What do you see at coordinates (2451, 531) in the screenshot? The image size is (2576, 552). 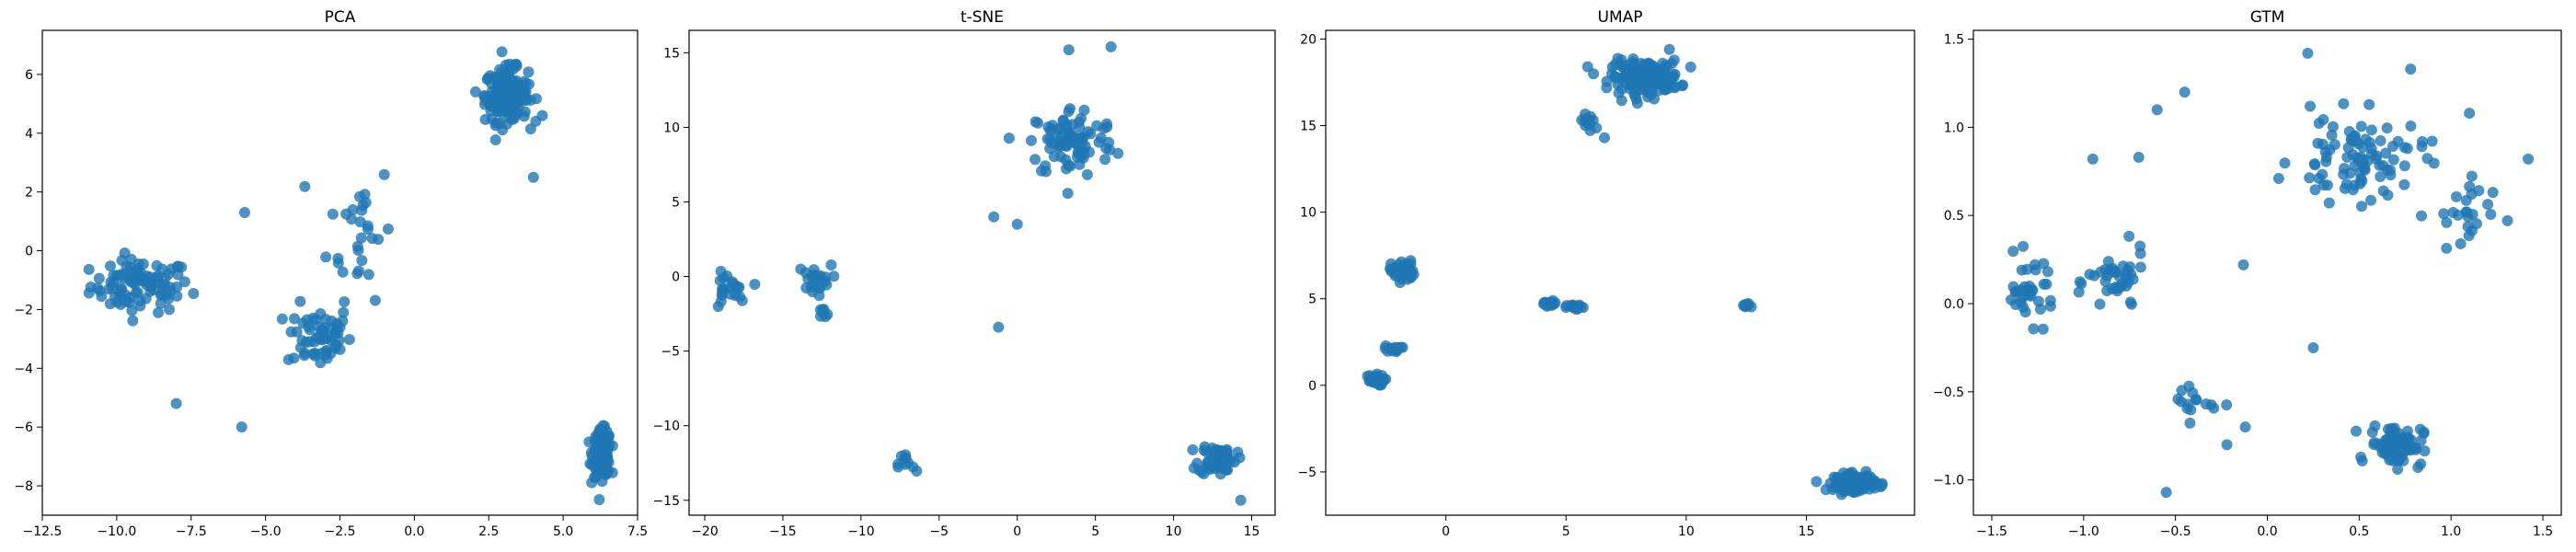 I see `x-tick-label: 1.0` at bounding box center [2451, 531].